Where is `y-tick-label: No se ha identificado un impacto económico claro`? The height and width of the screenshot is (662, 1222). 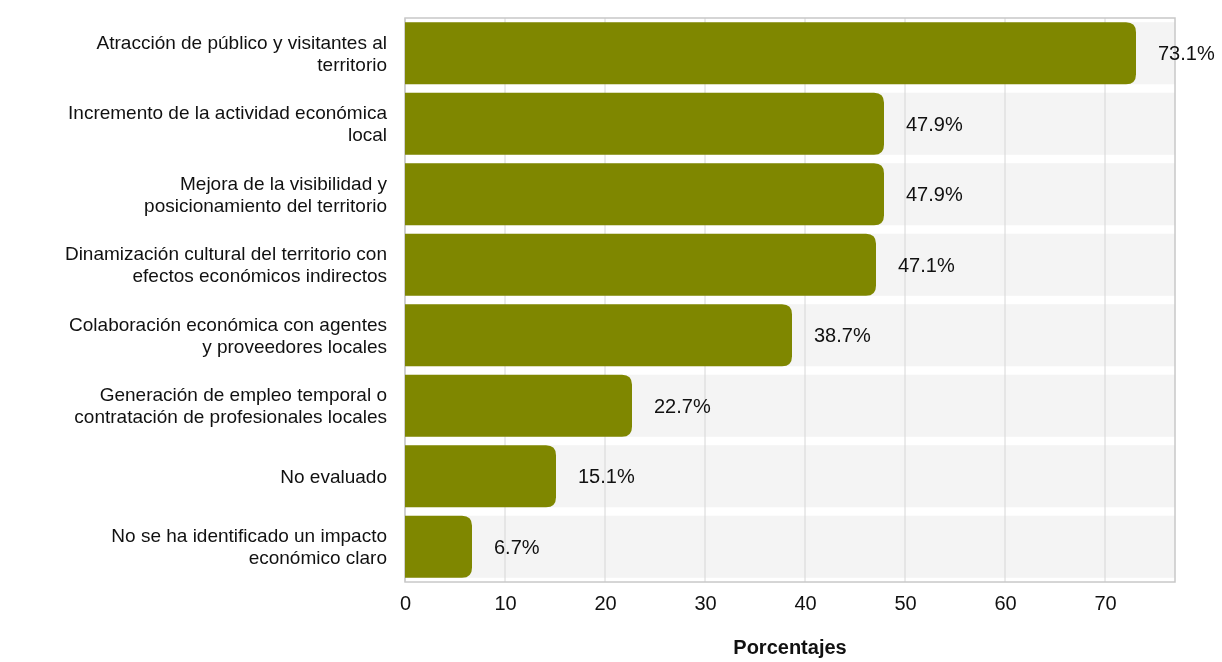 y-tick-label: No se ha identificado un impacto económico claro is located at coordinates (249, 547).